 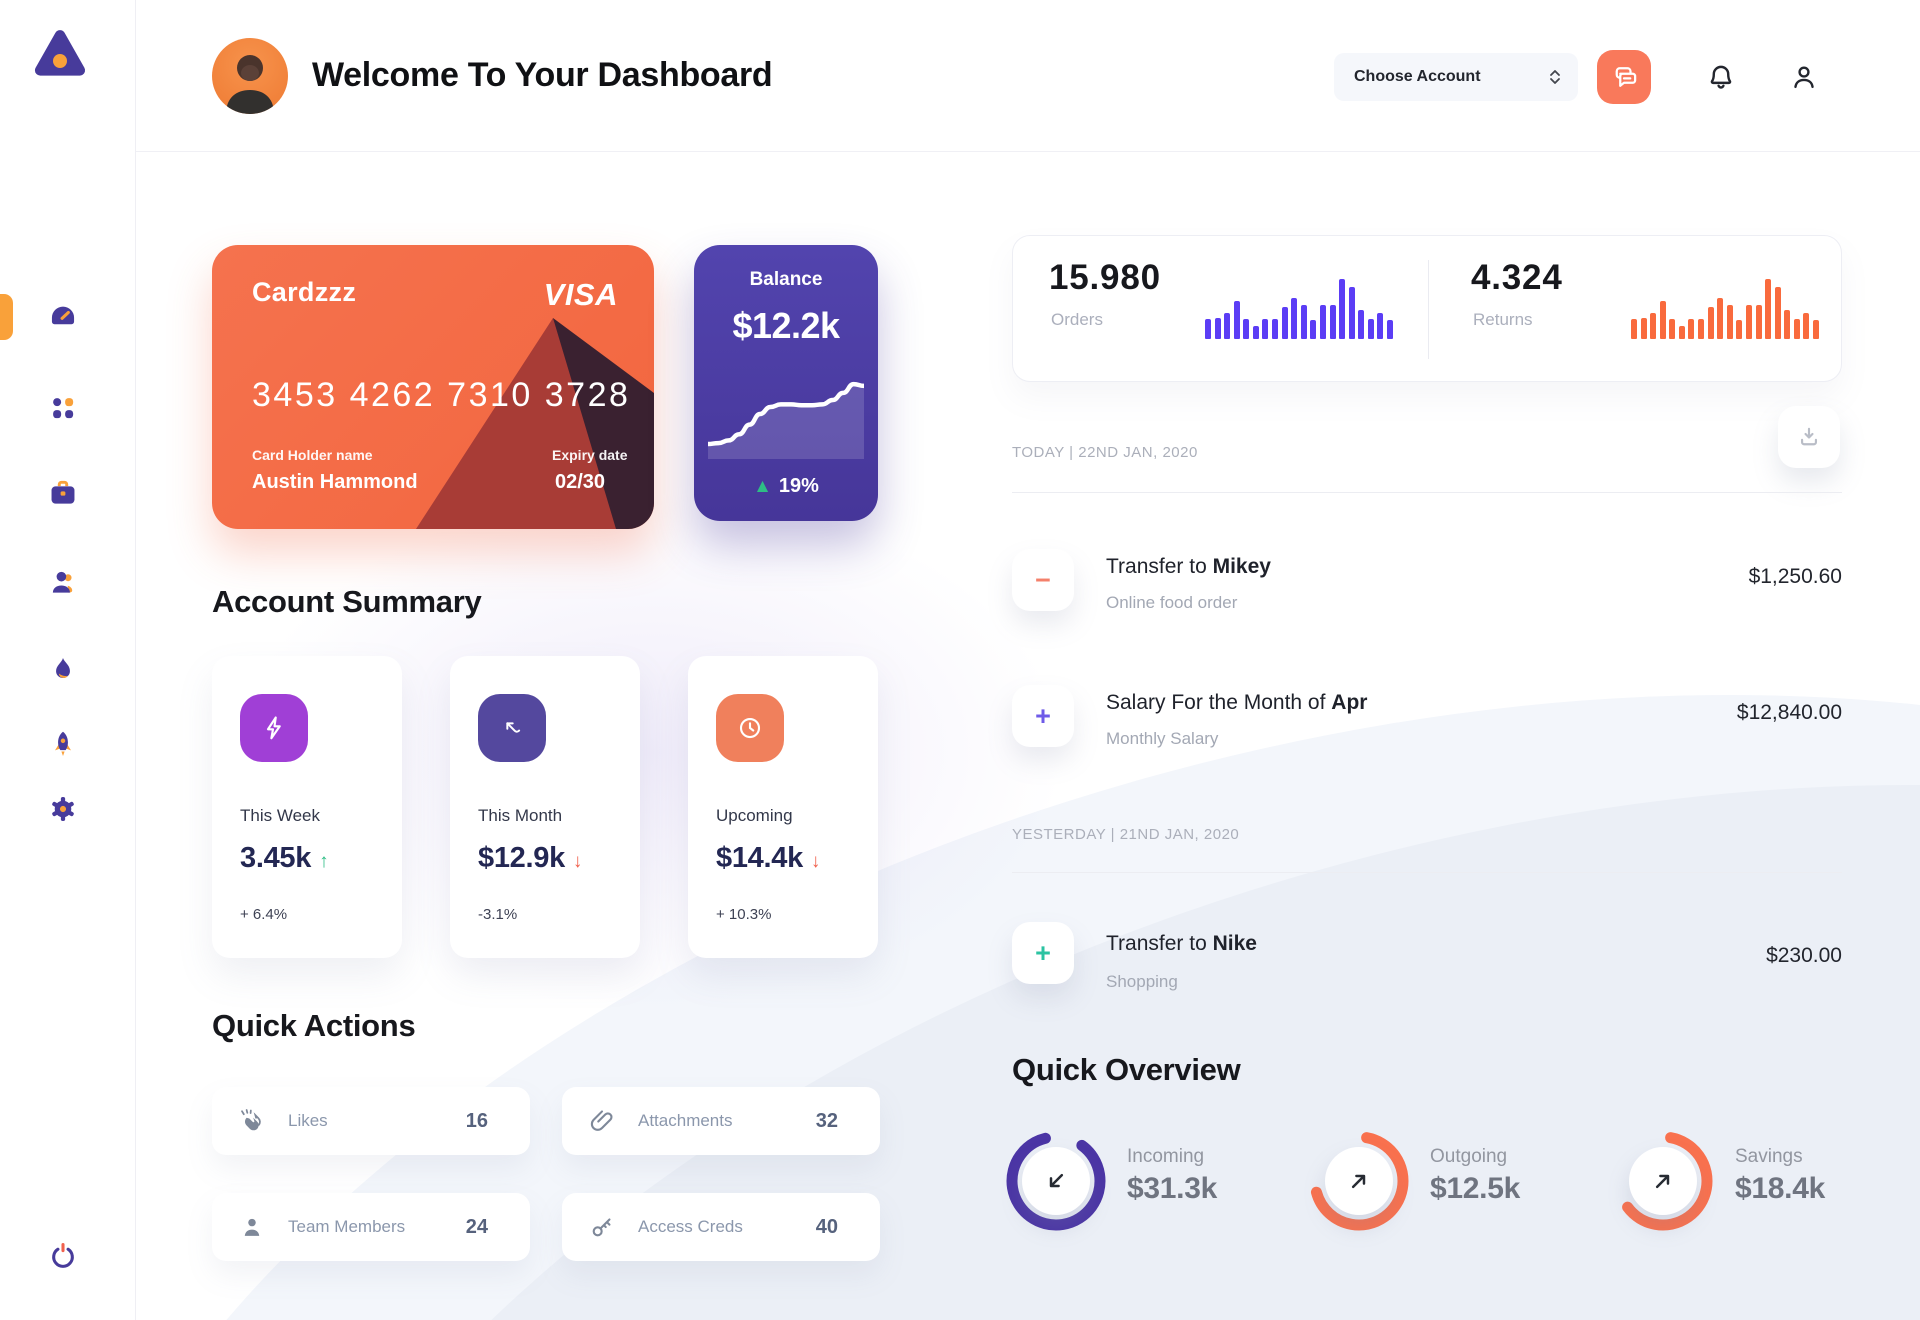 What do you see at coordinates (63, 493) in the screenshot?
I see `sidebar-item-portfolio` at bounding box center [63, 493].